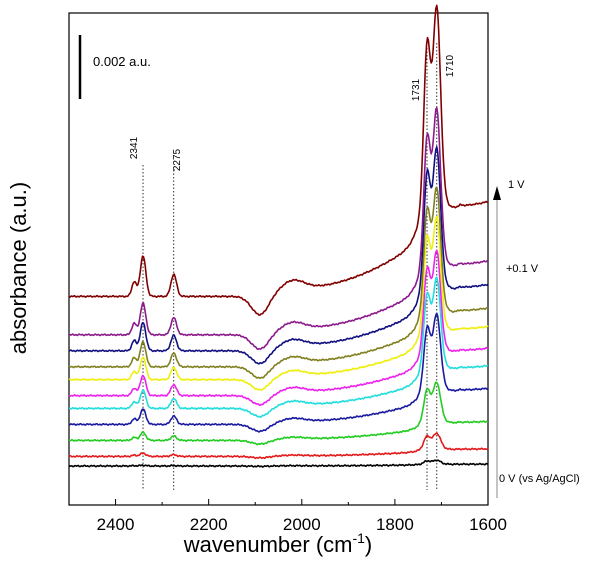  Describe the element at coordinates (177, 159) in the screenshot. I see `peak-label: 2275` at that location.